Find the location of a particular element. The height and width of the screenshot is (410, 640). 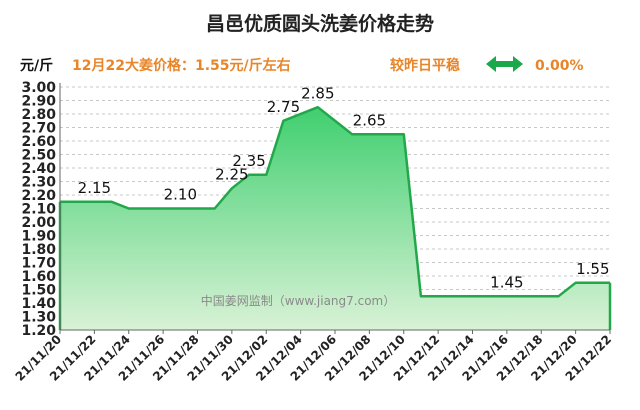

y-tick-label: 1.80 is located at coordinates (38, 250).